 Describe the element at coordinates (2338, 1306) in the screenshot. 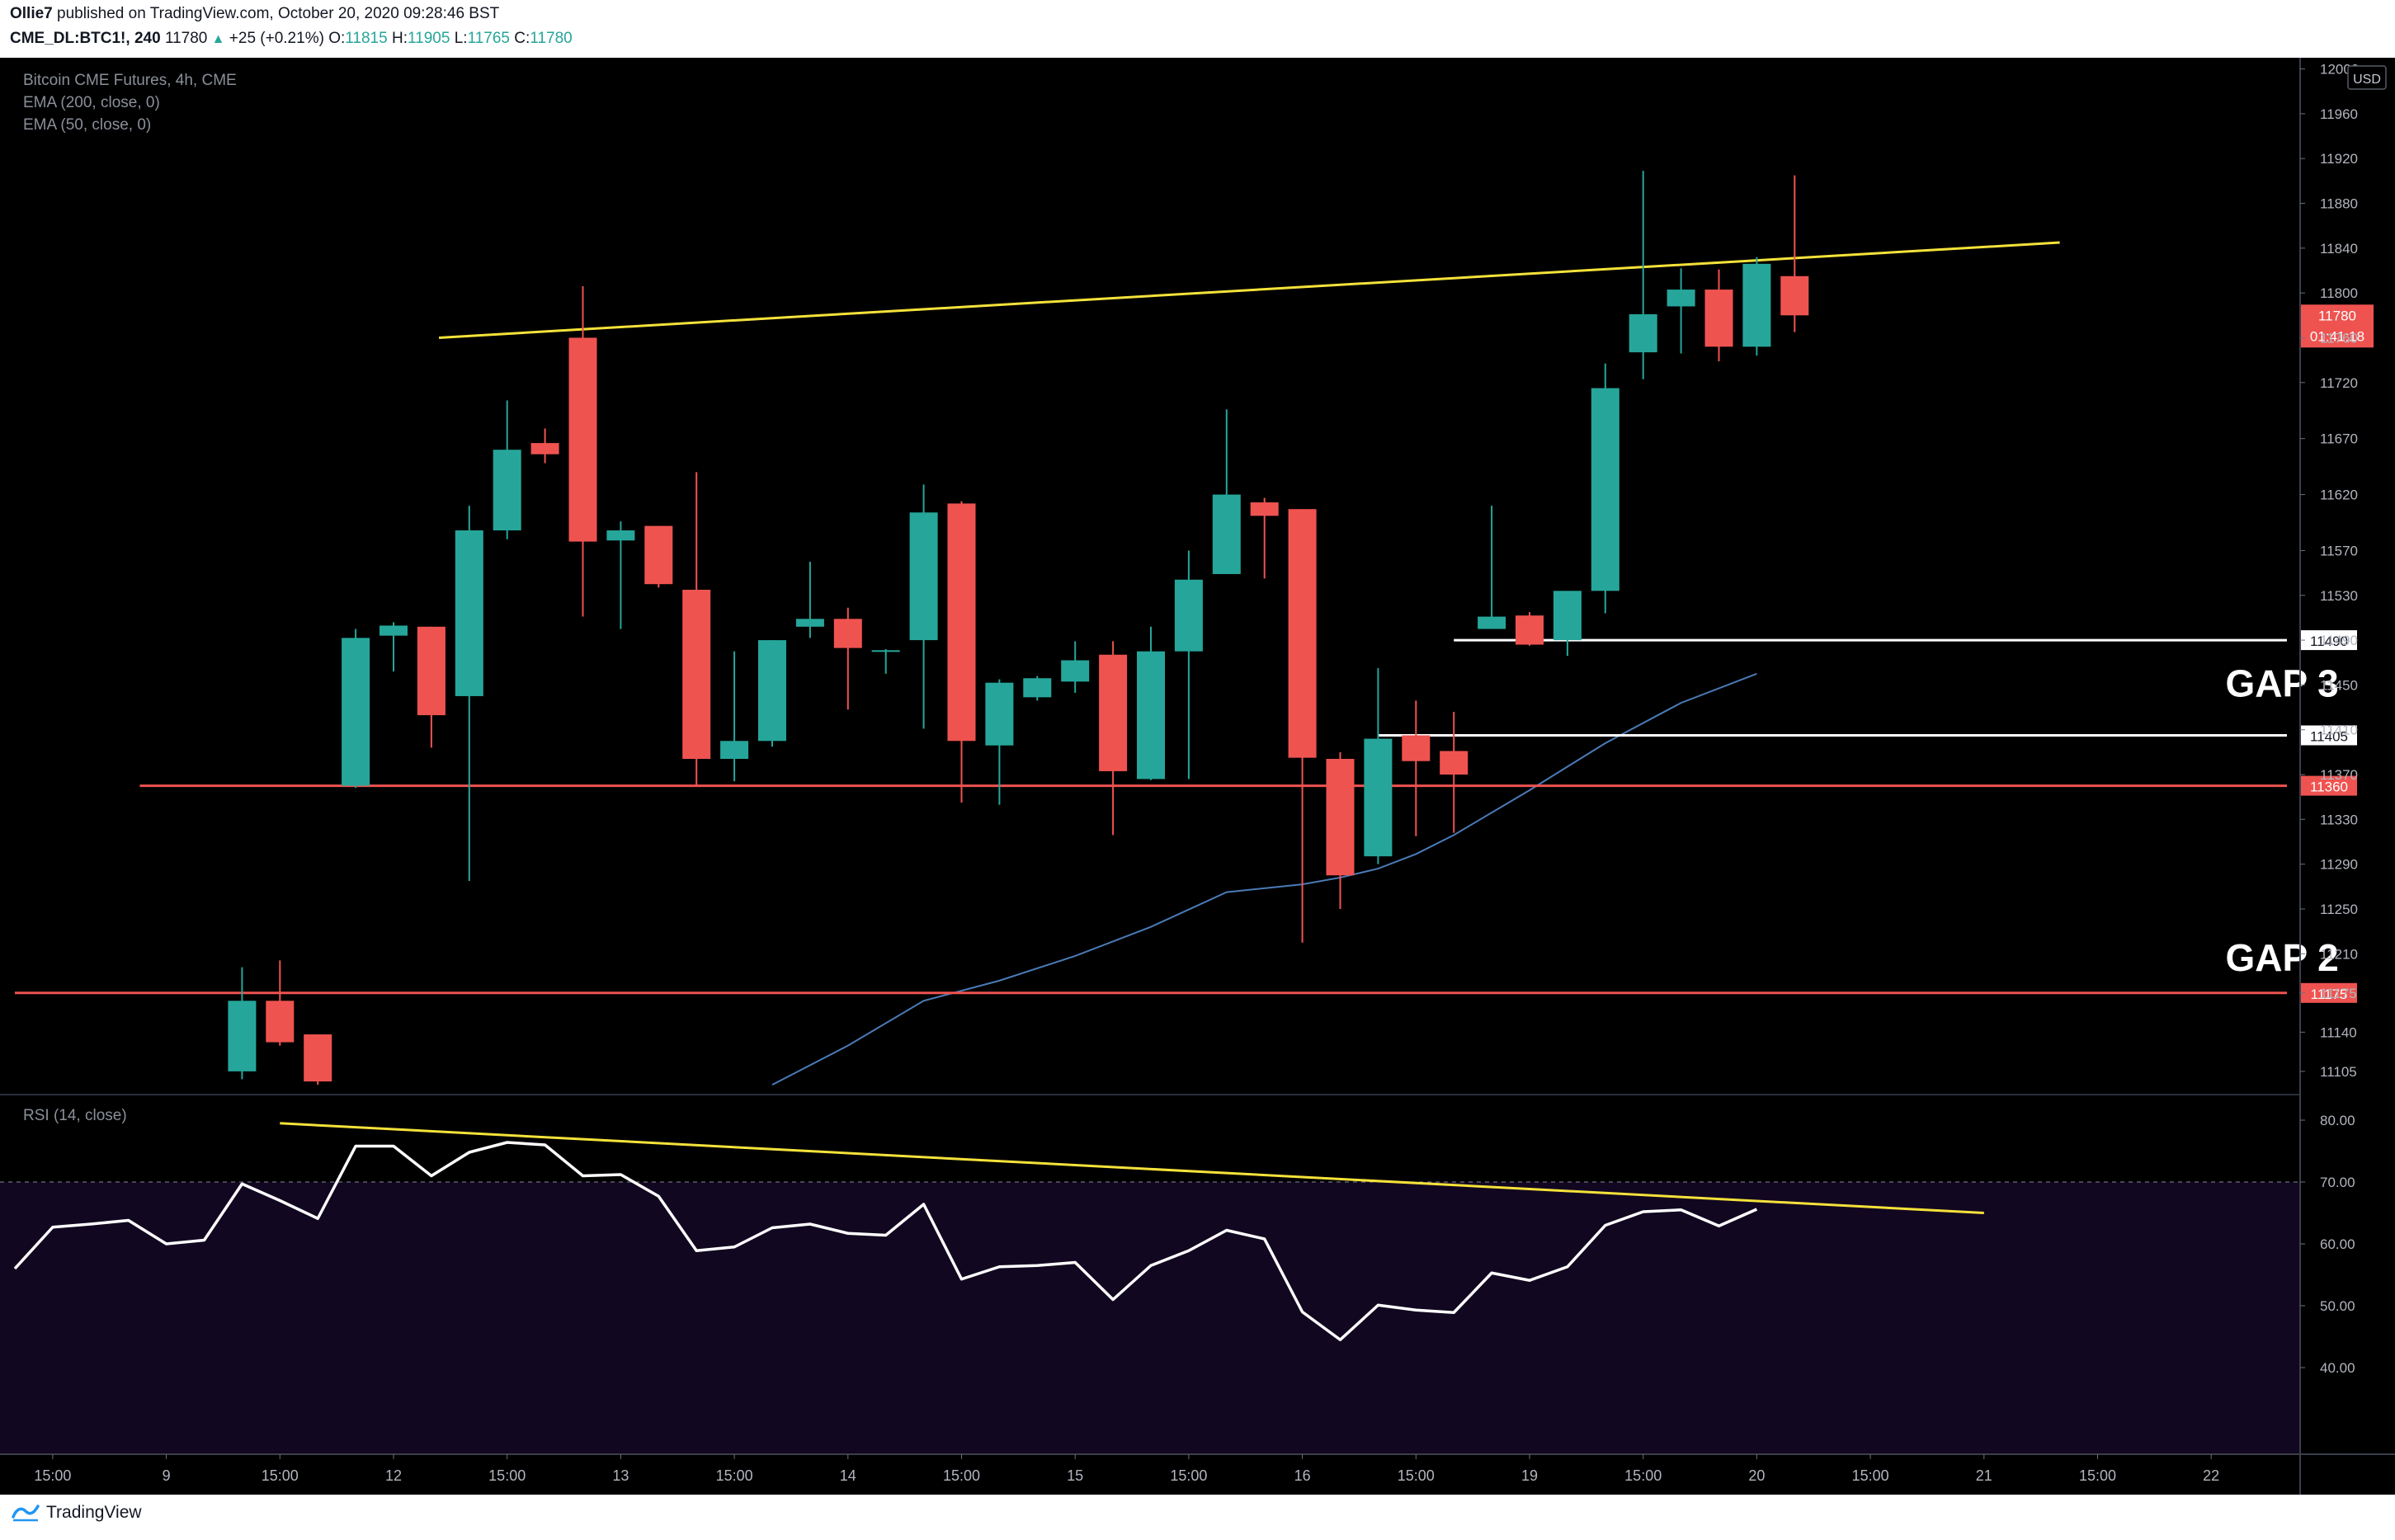

I see `rsi-tick-label: 50.00` at that location.